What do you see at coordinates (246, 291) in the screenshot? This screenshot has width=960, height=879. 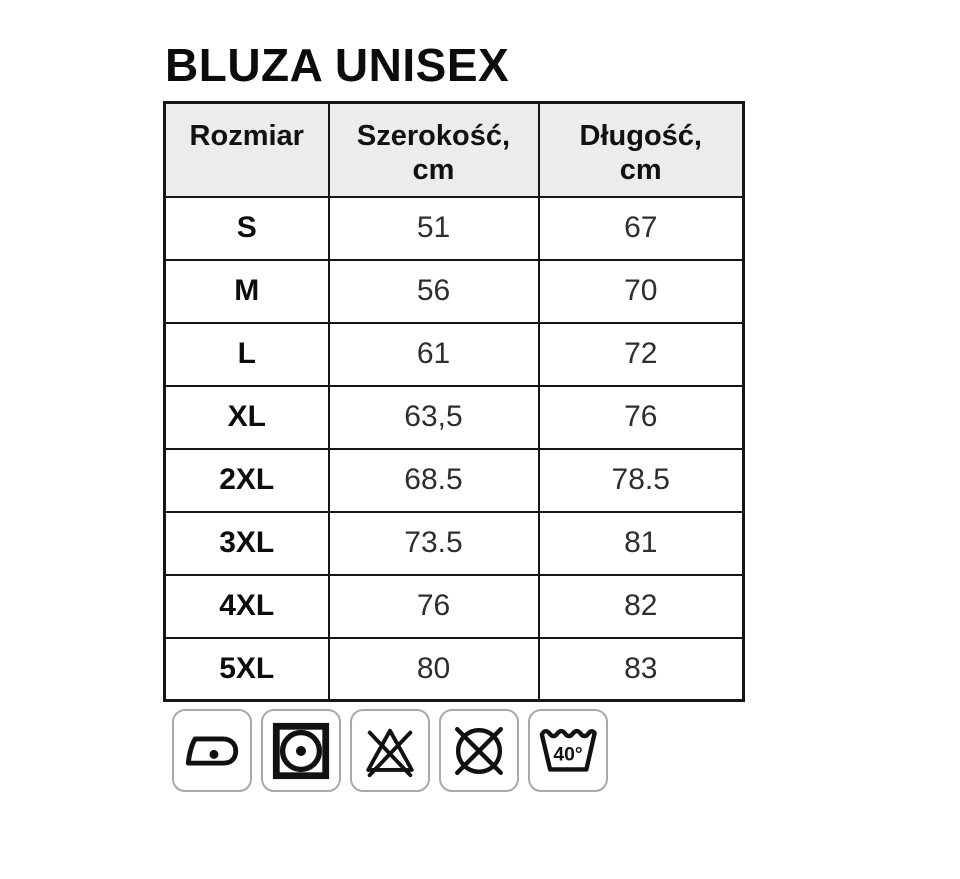 I see `size-cell: M` at bounding box center [246, 291].